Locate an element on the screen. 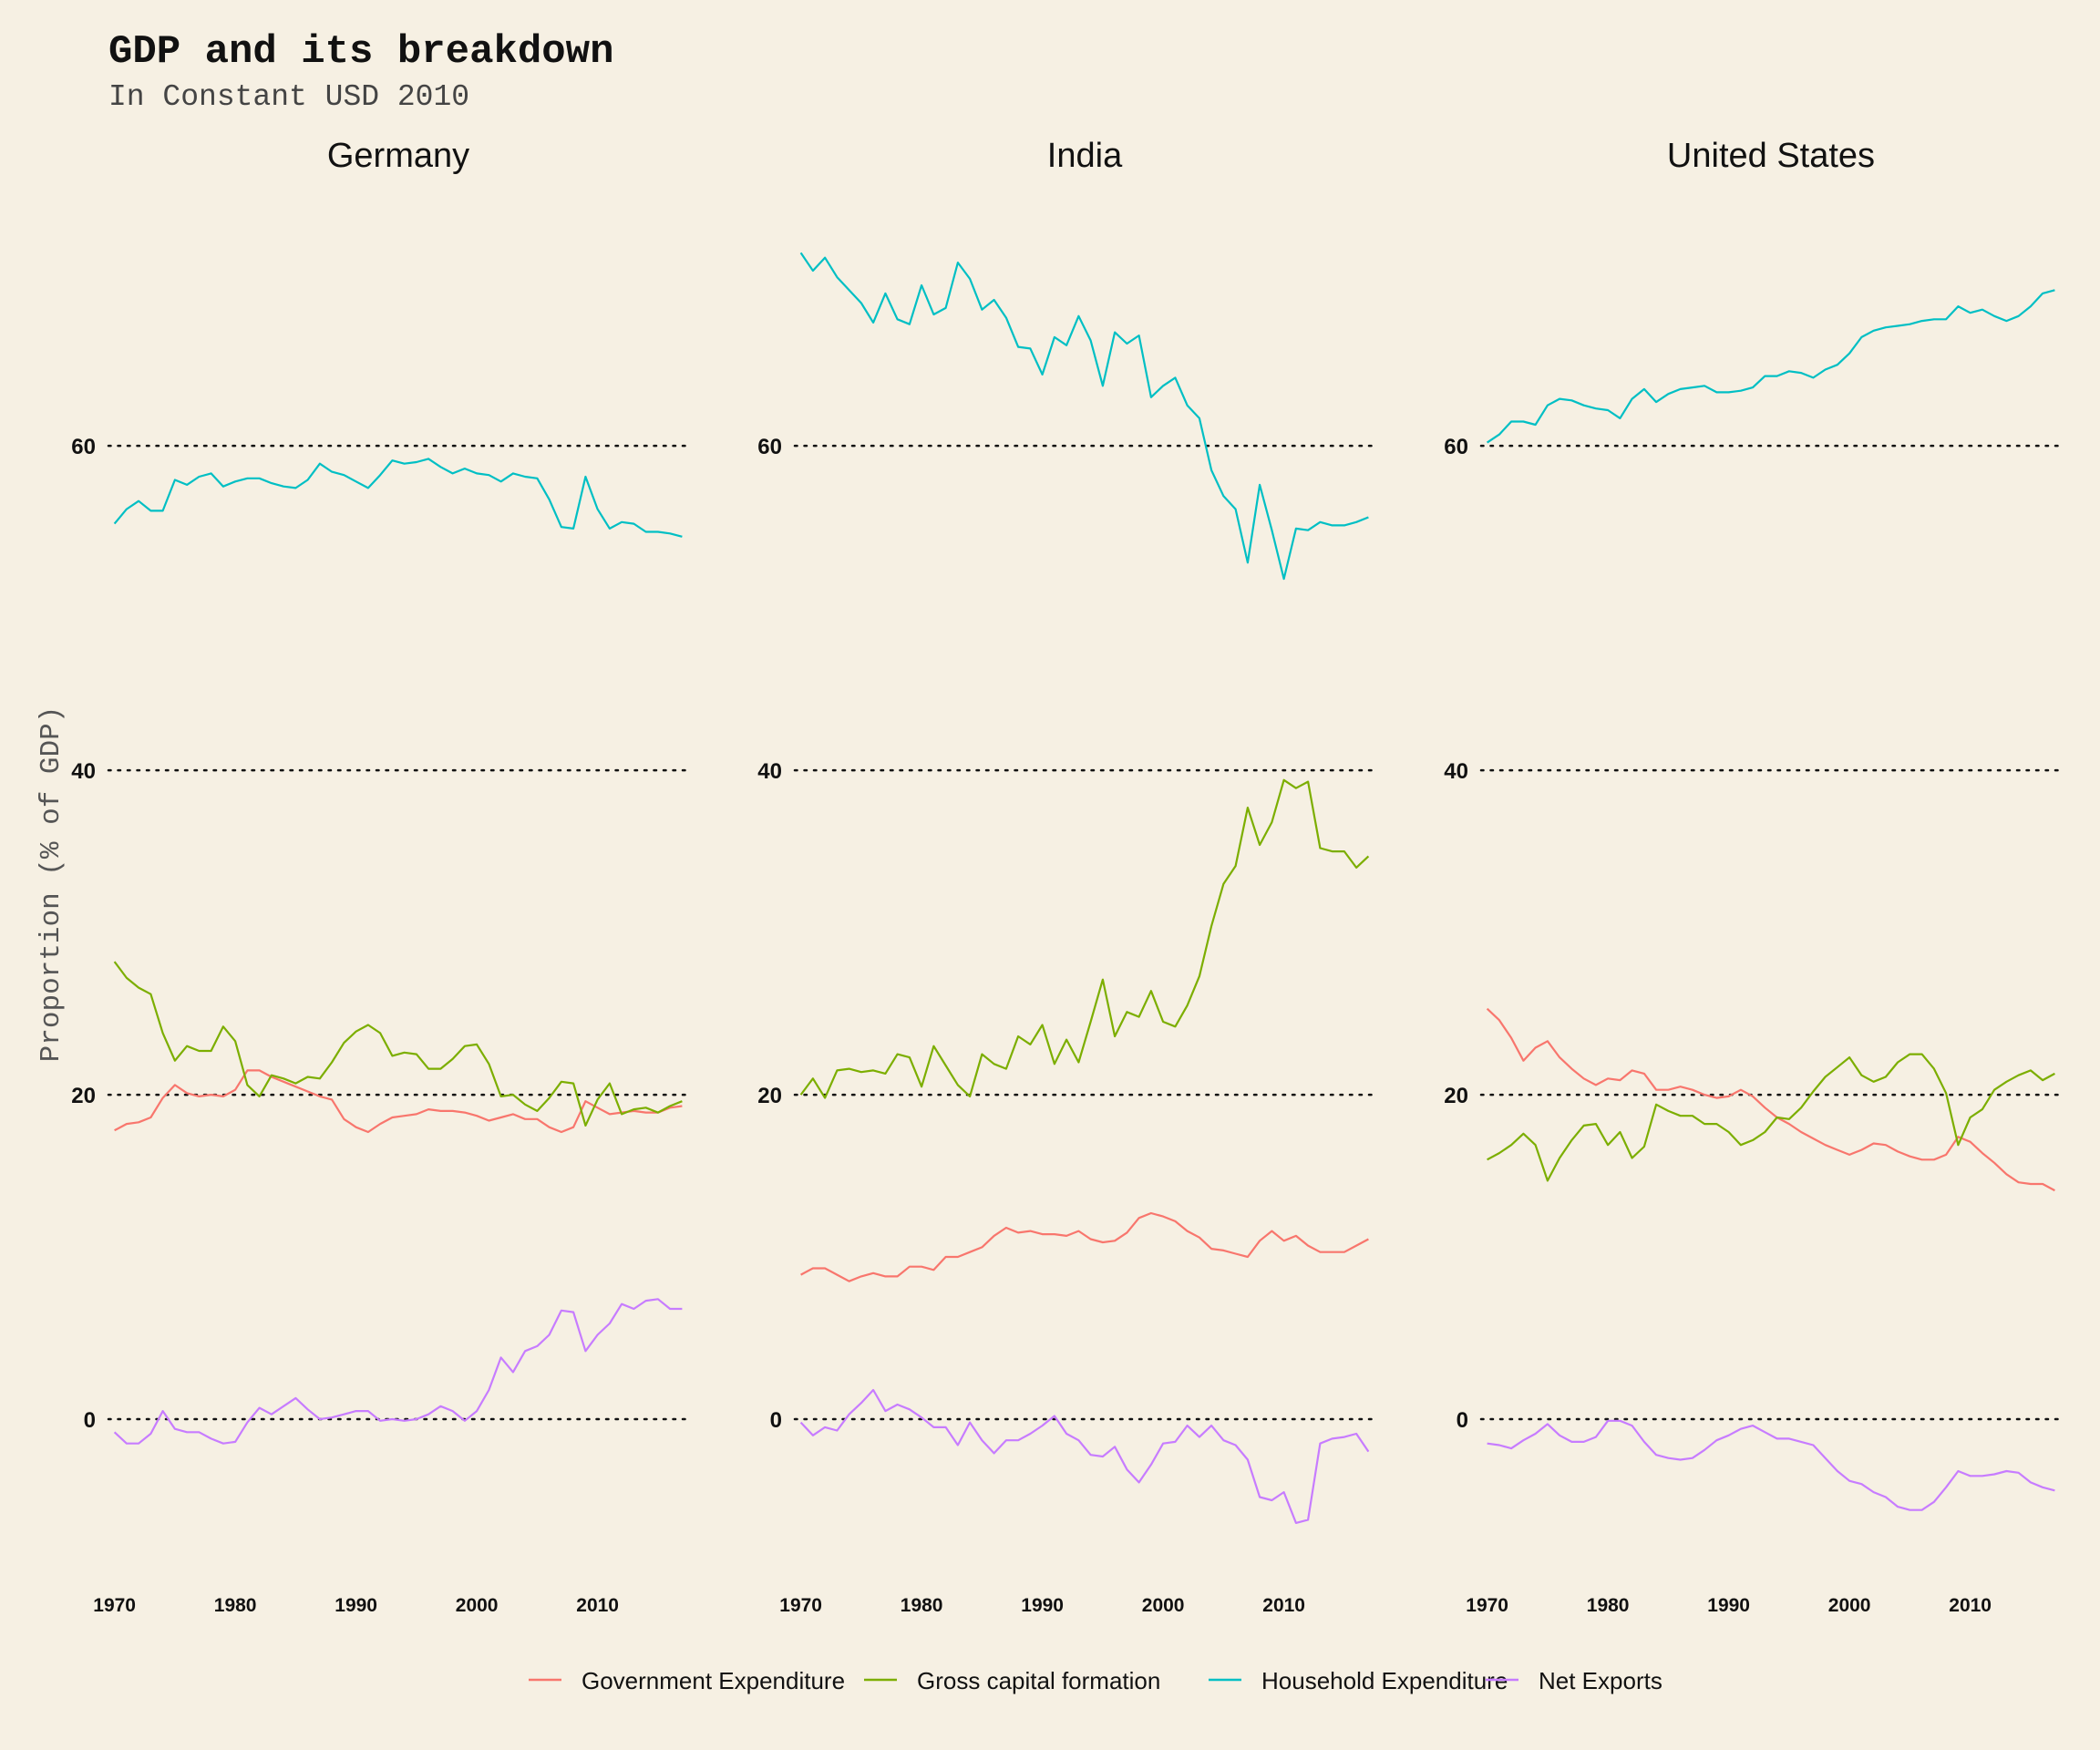  series-line-united-states-net-exports is located at coordinates (1771, 1465).